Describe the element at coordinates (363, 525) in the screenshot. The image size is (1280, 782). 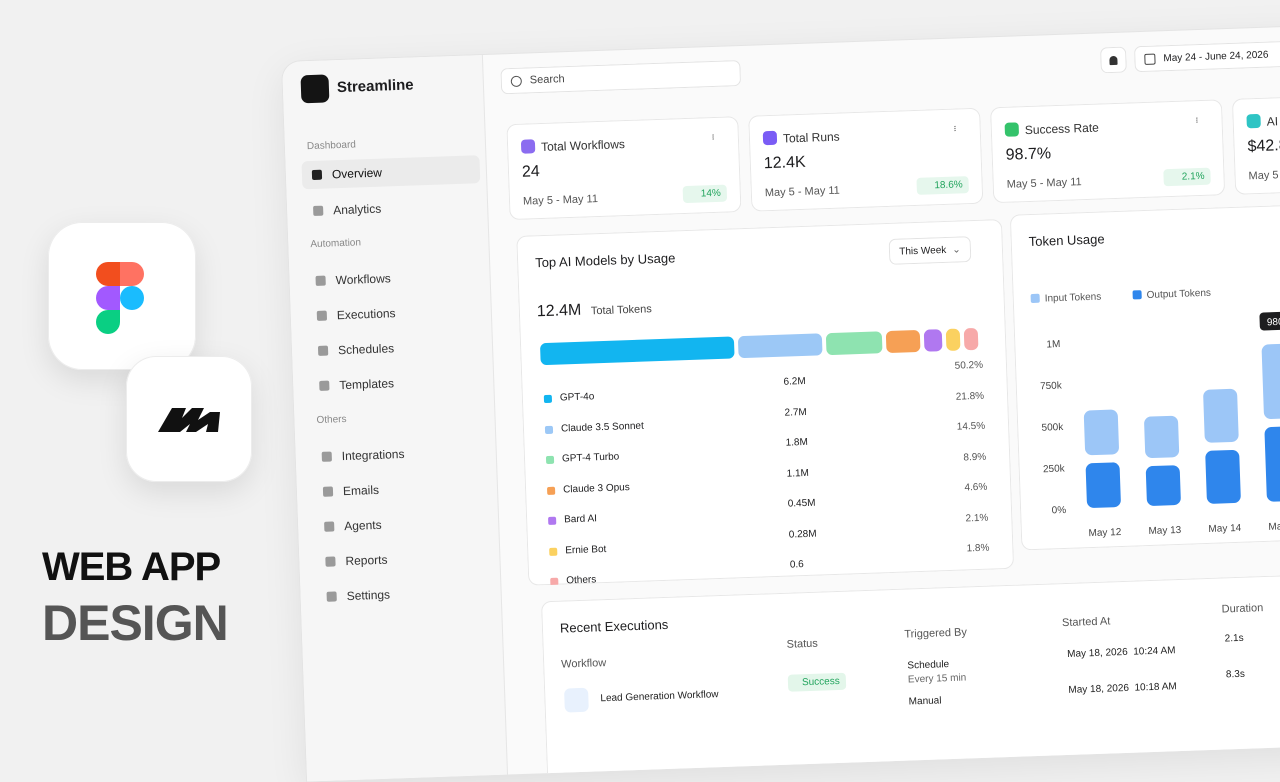
I see `nav-label: Agents` at that location.